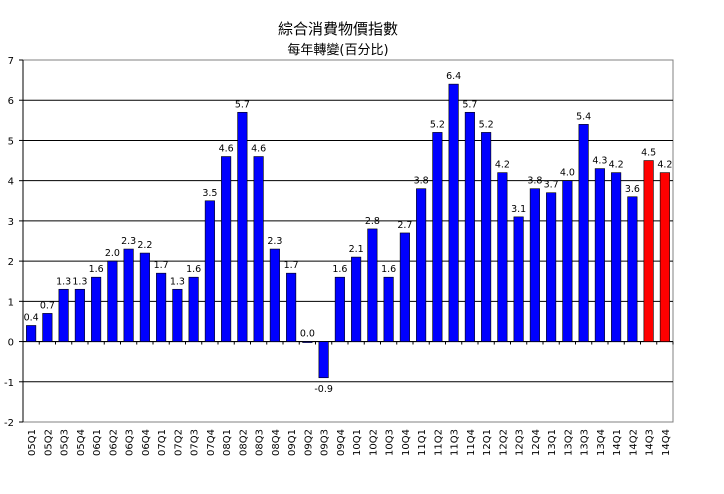 The width and height of the screenshot is (724, 494). Describe the element at coordinates (471, 442) in the screenshot. I see `x-tick-label-11Q4: 11Q4` at that location.